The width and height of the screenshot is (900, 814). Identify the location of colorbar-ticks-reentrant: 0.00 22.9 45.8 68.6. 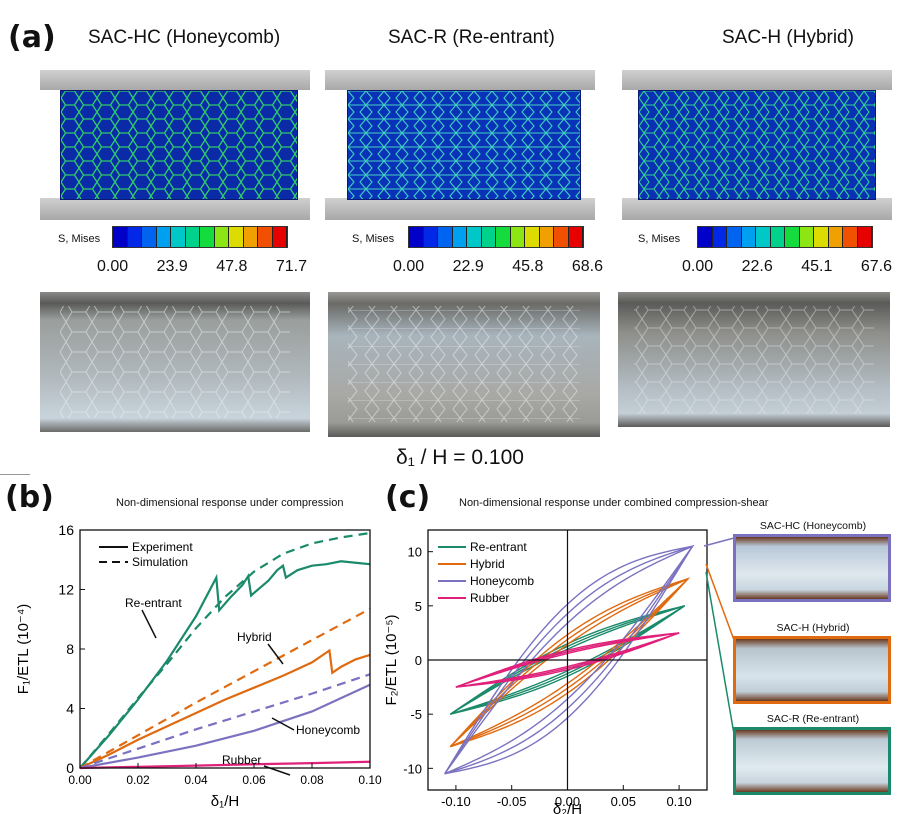
(498, 266).